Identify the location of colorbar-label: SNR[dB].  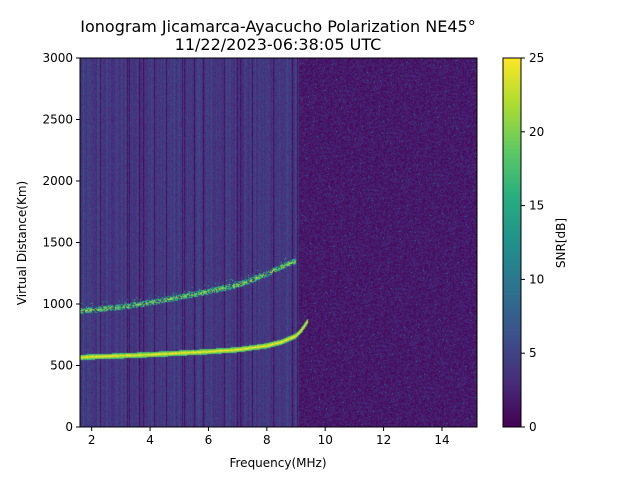
(561, 243).